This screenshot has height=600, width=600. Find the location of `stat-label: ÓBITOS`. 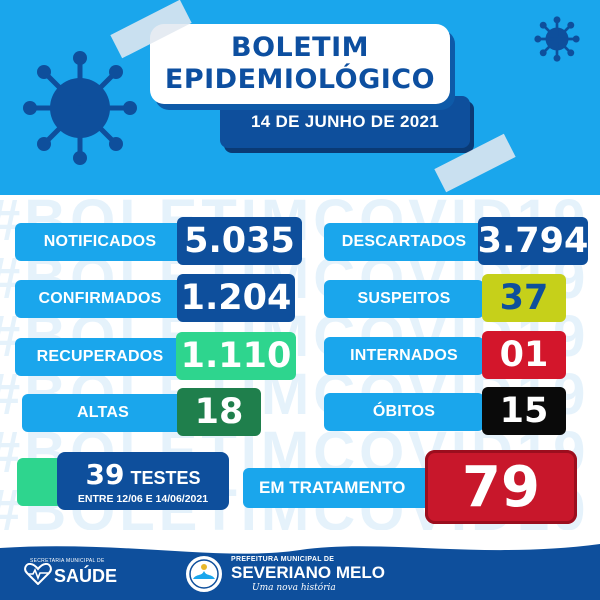

stat-label: ÓBITOS is located at coordinates (404, 412).